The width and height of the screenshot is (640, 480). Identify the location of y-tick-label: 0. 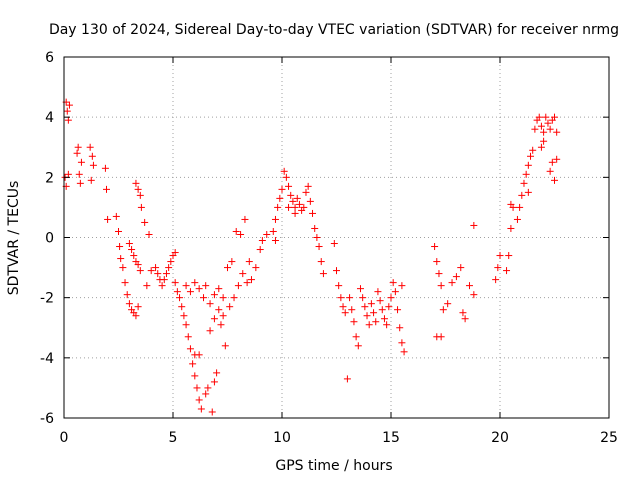
(49, 239).